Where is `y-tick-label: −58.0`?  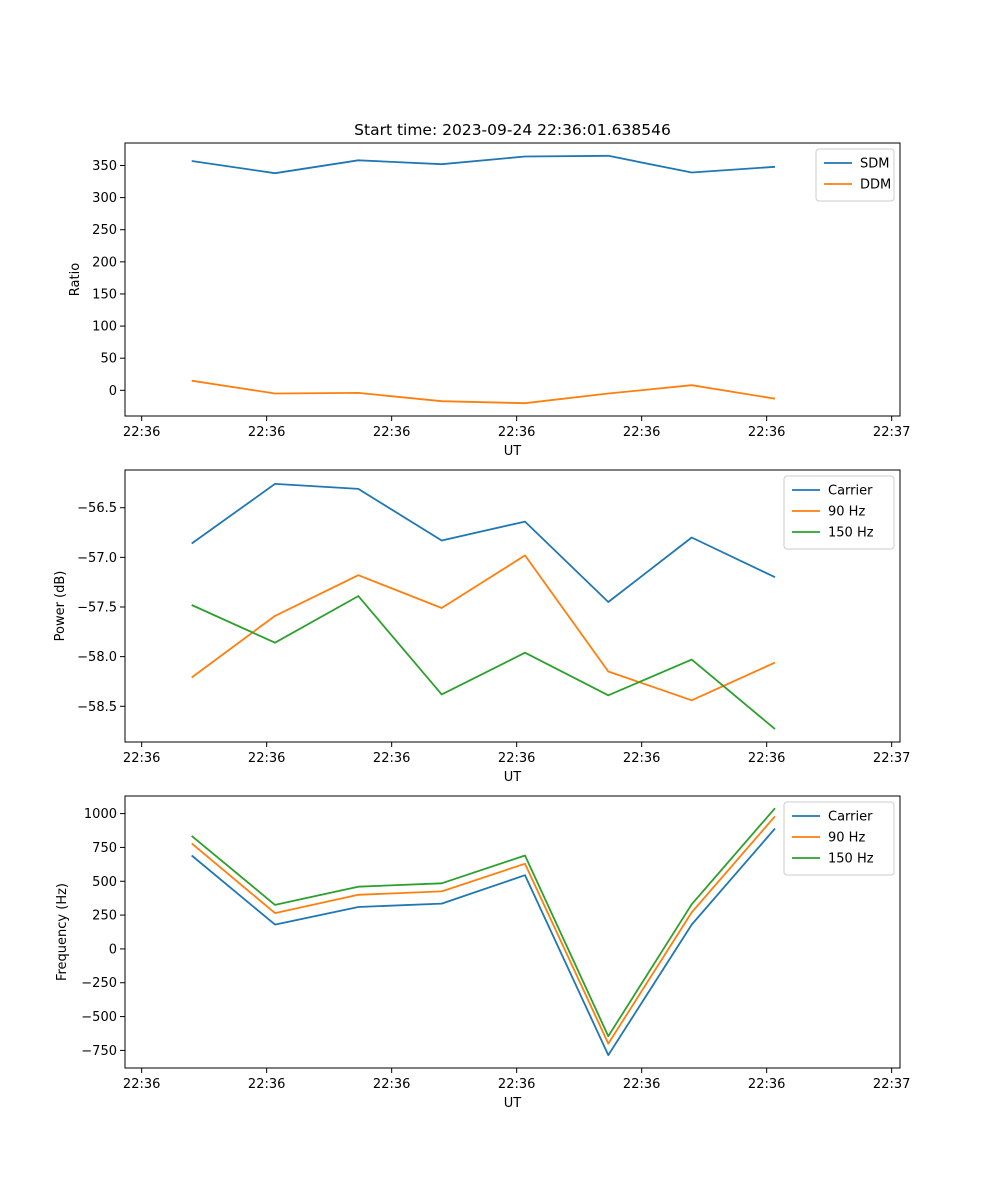 y-tick-label: −58.0 is located at coordinates (97, 657).